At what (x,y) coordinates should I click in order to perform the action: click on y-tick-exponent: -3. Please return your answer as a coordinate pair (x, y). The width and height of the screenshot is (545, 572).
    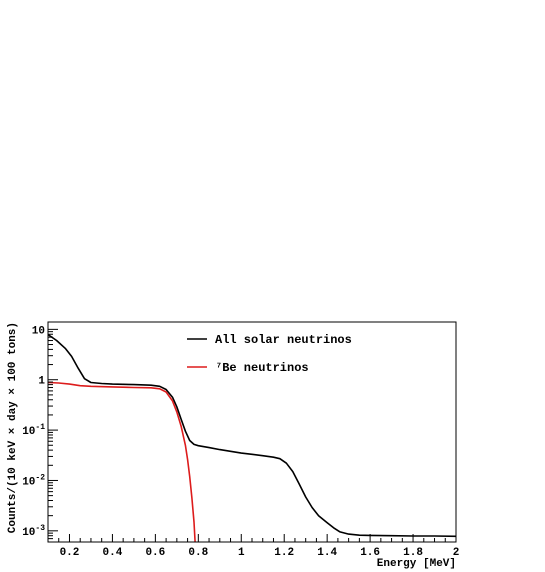
    Looking at the image, I should click on (40, 528).